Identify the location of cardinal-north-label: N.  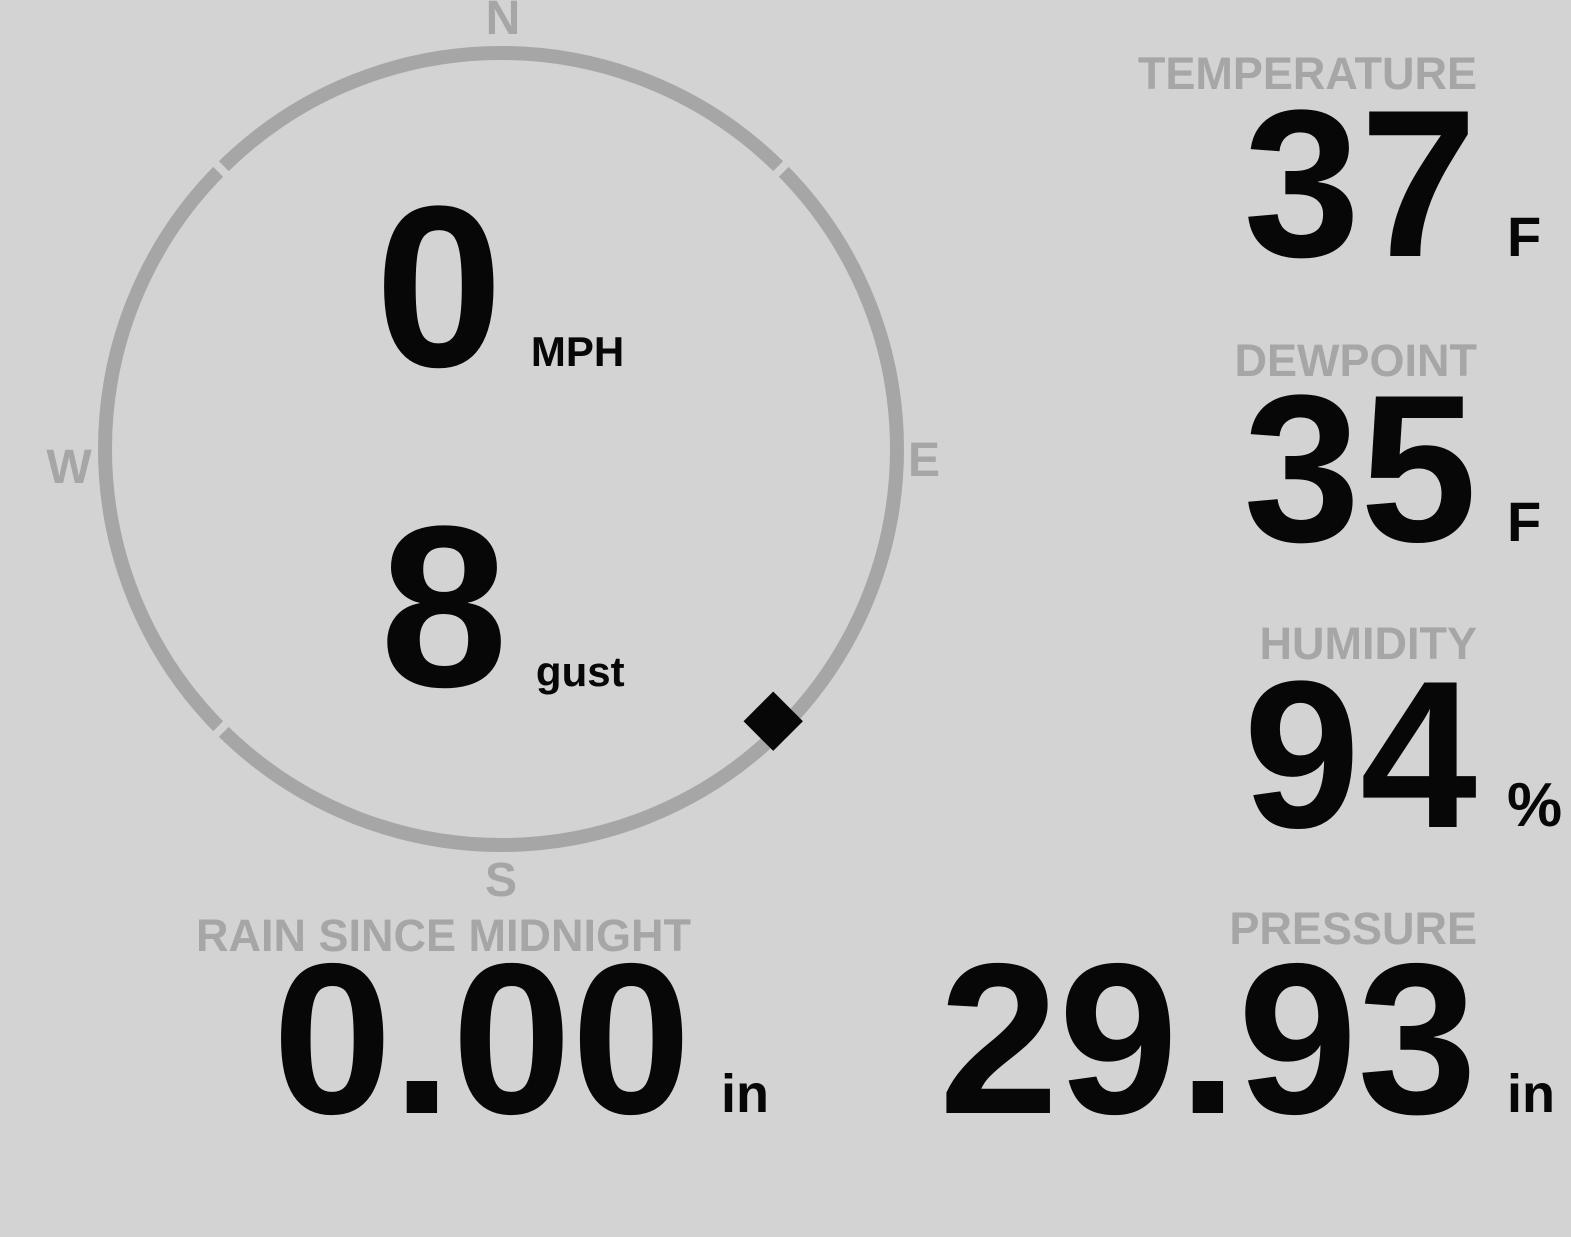
(503, 22).